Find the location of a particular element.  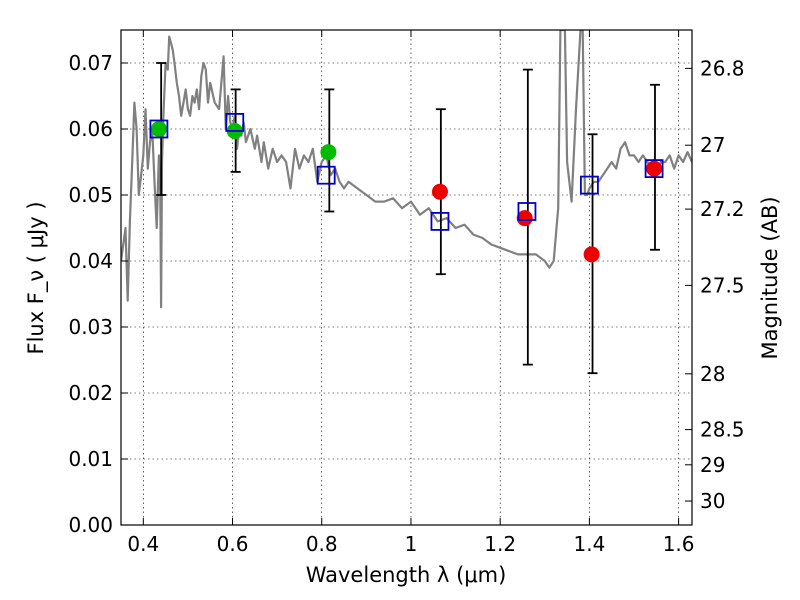

y-tick-label: 0.07 is located at coordinates (90, 63).